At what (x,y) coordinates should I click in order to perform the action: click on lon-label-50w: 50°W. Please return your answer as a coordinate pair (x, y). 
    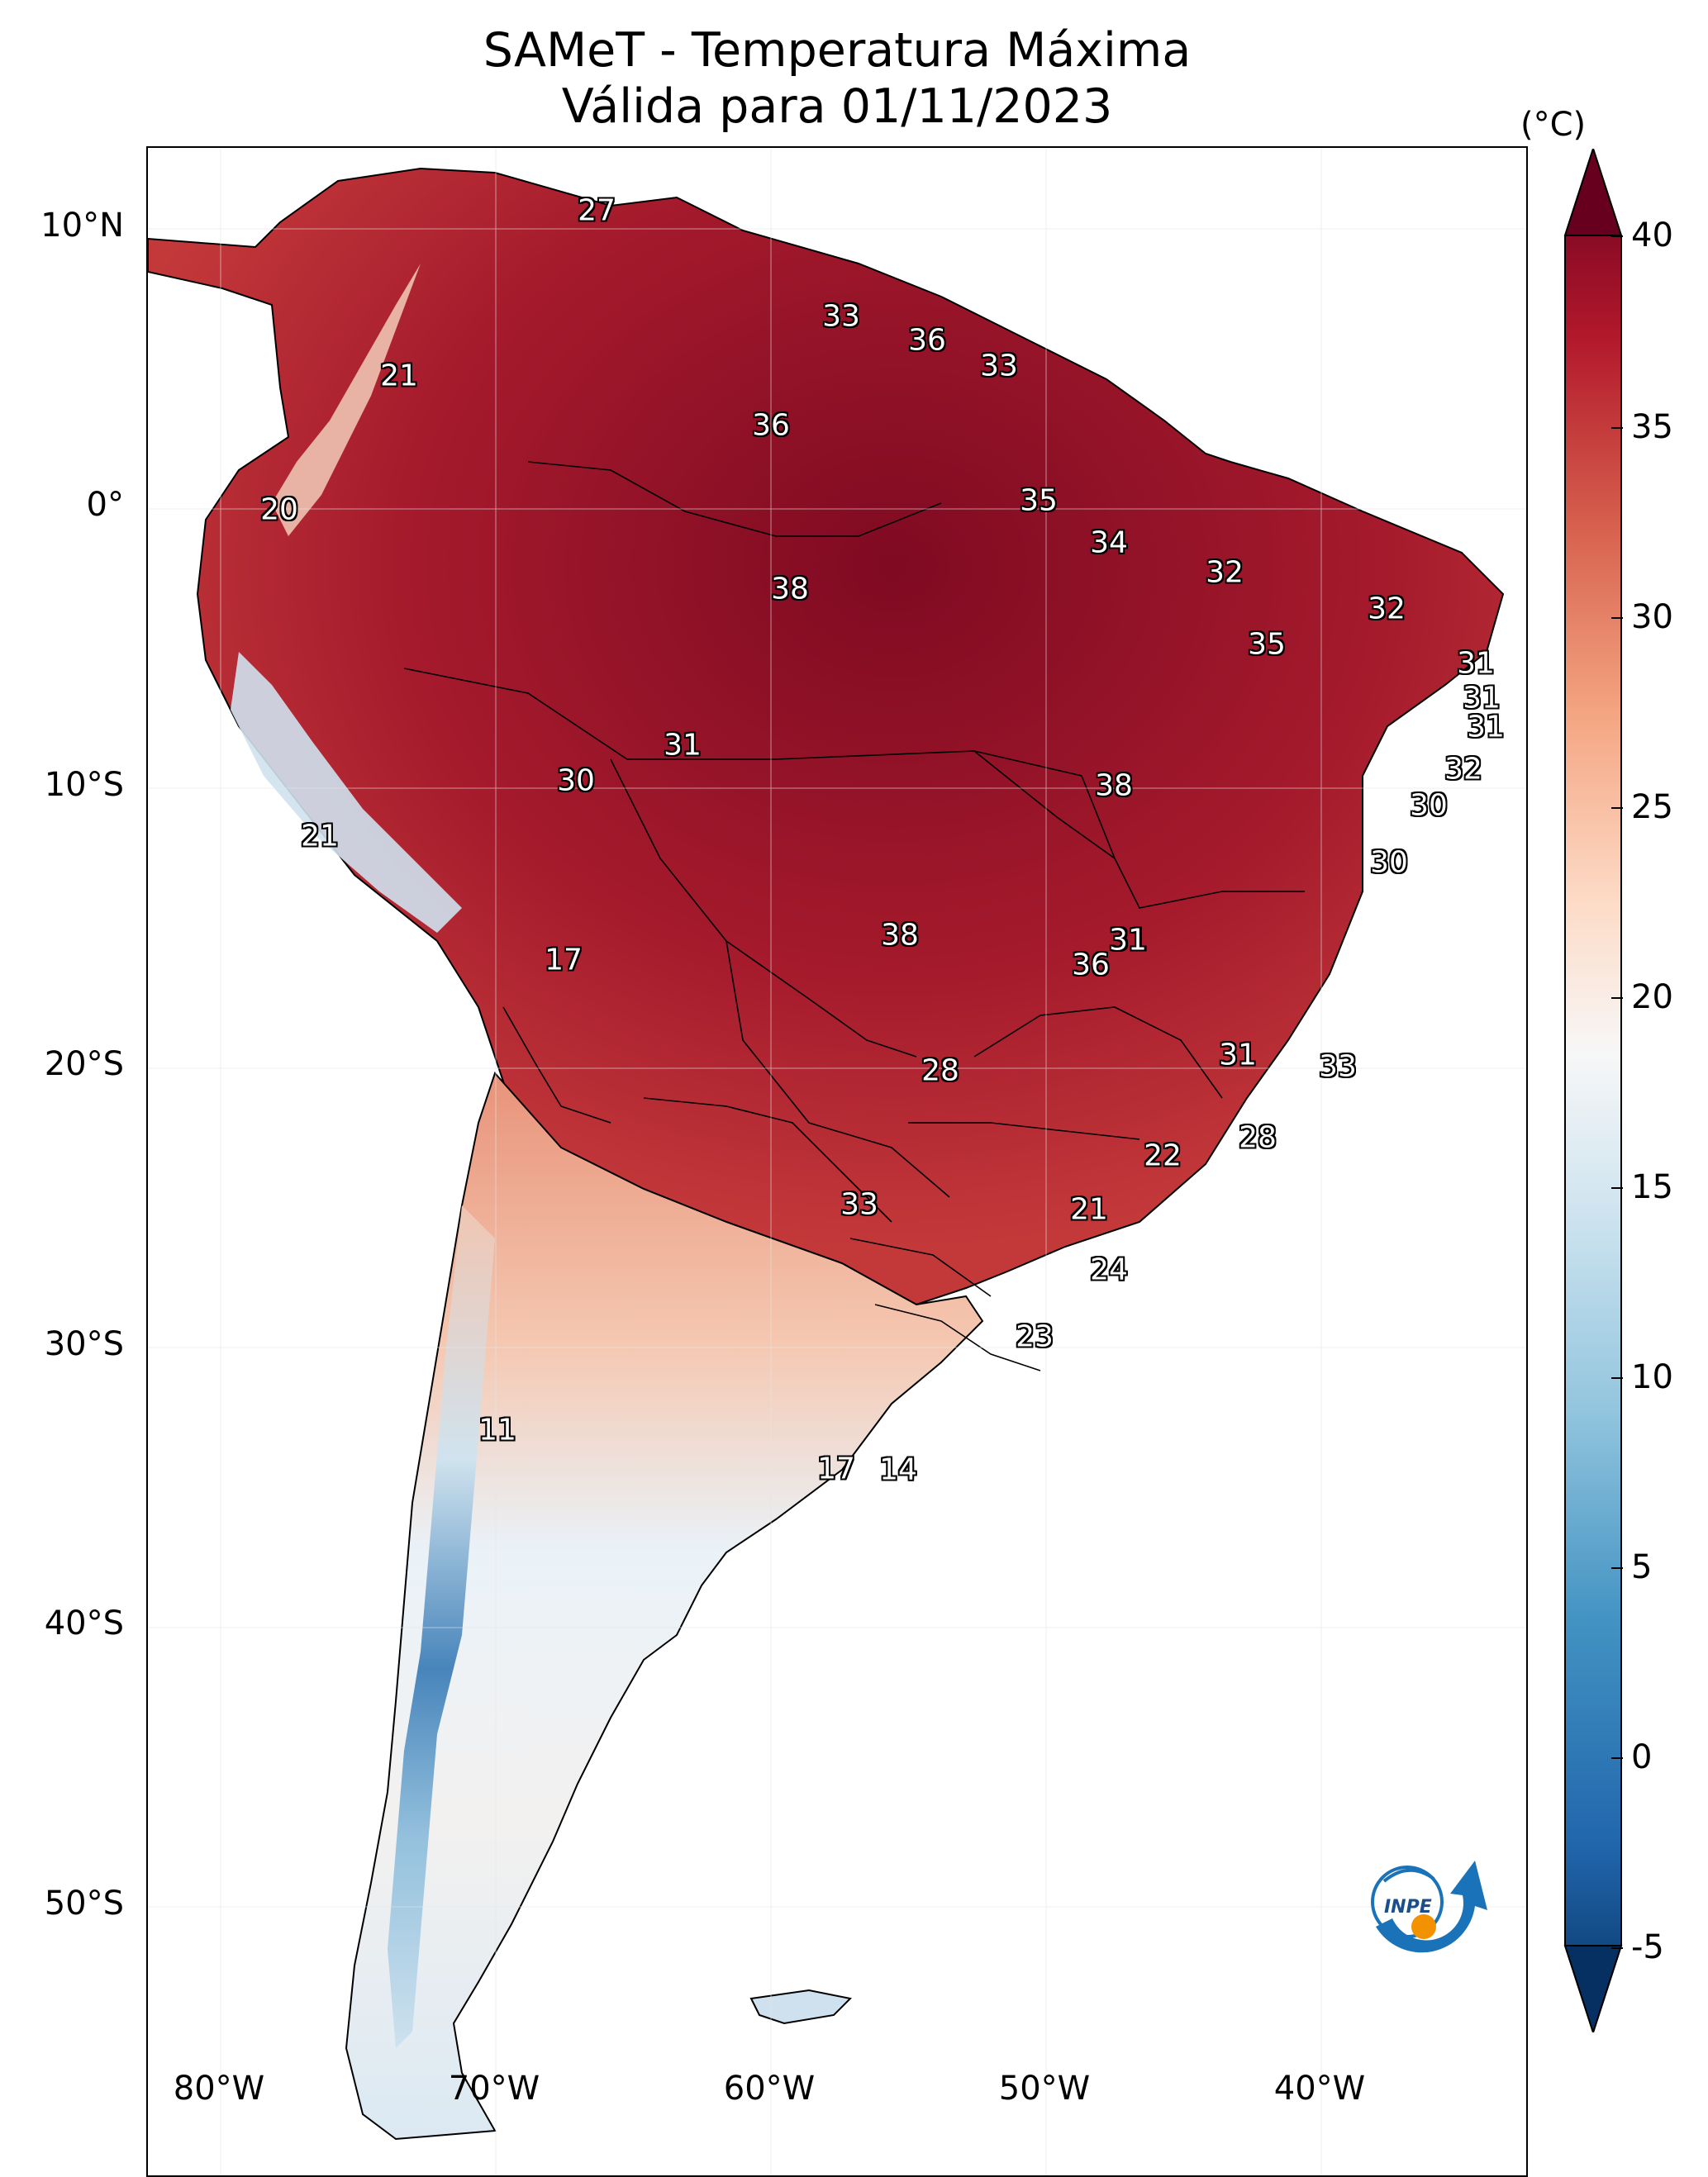
    Looking at the image, I should click on (1044, 2089).